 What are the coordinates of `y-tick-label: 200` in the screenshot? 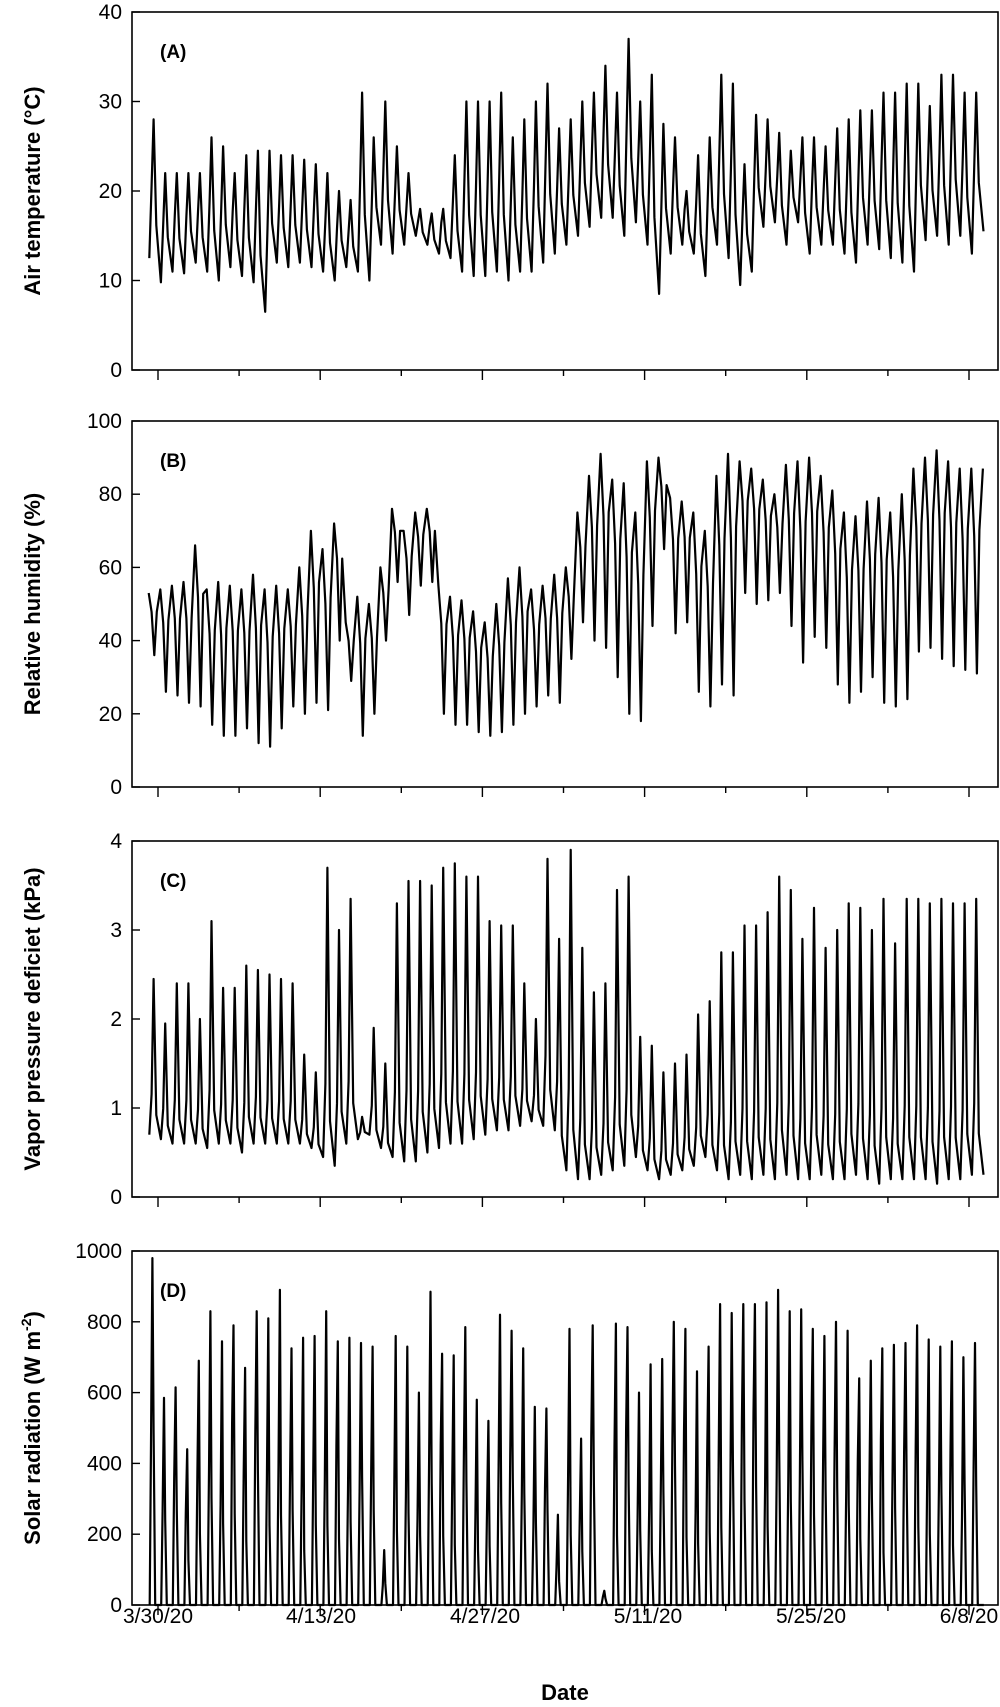 It's located at (104, 1534).